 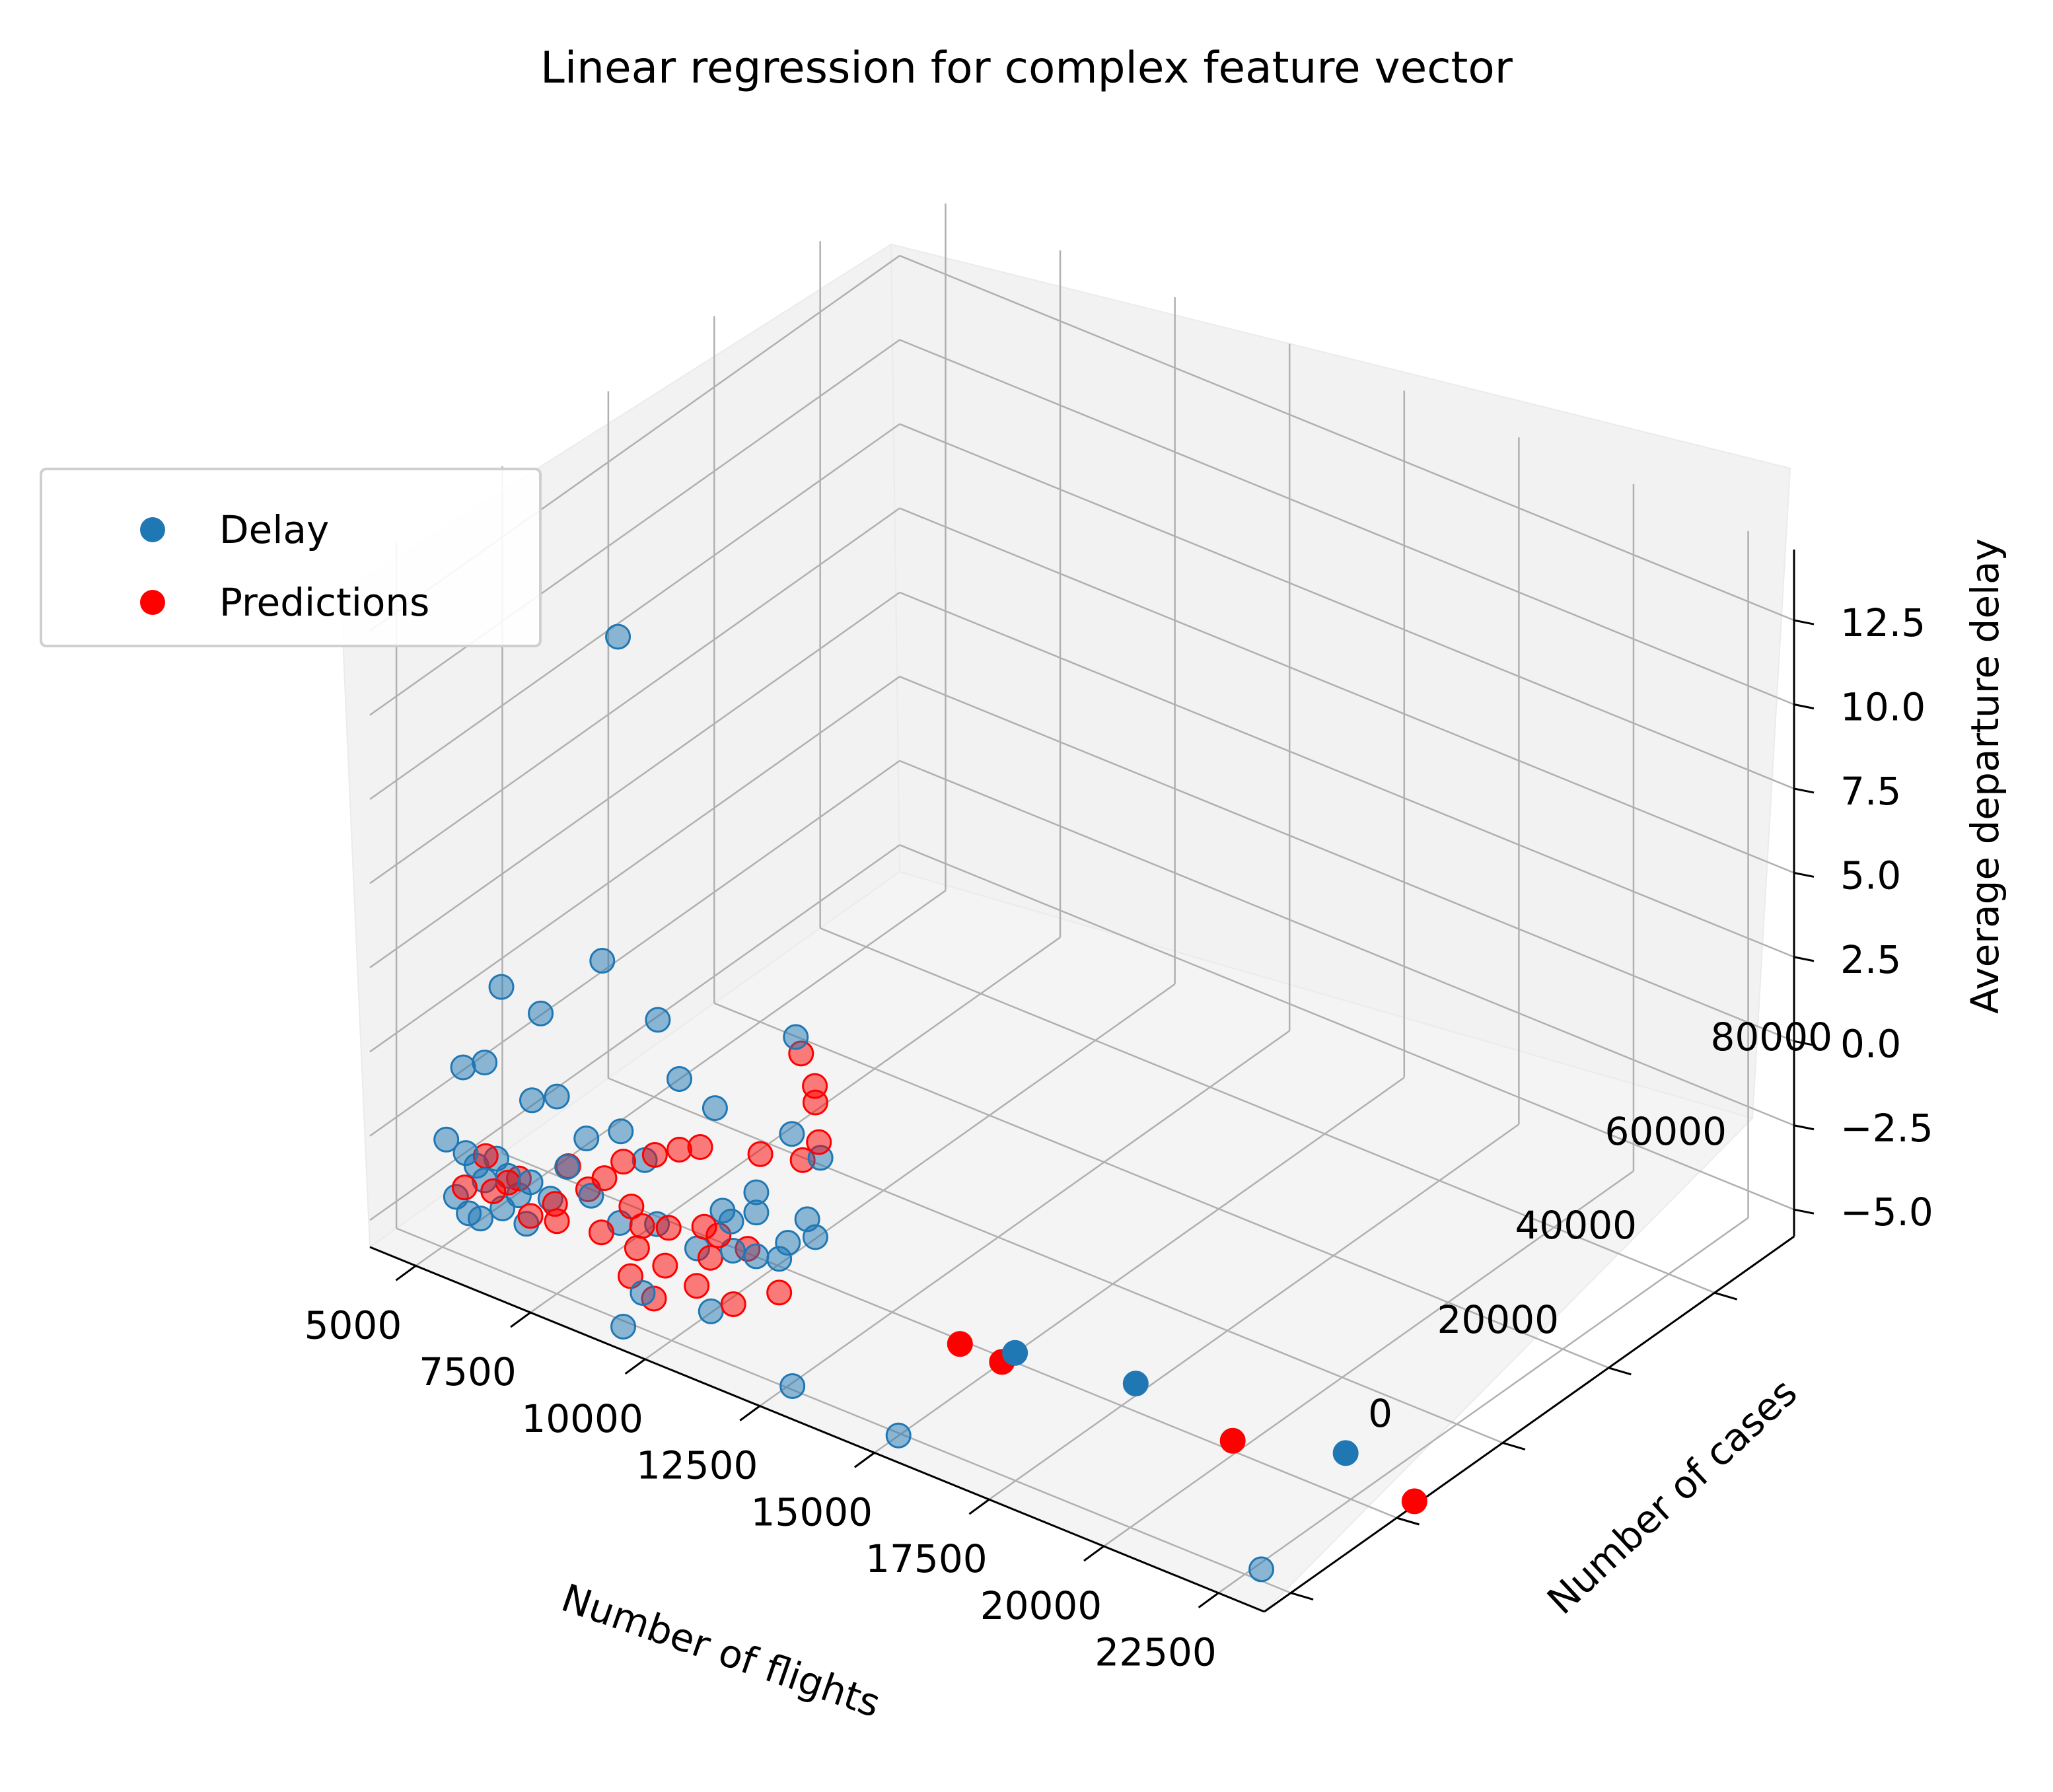 What do you see at coordinates (1665, 1131) in the screenshot?
I see `y-tick-label: 60000` at bounding box center [1665, 1131].